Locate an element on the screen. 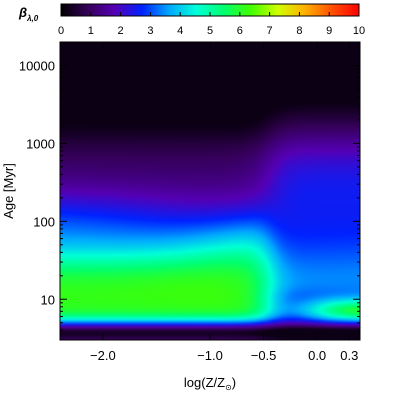  x-axis-label: log(Z/Z⊙) is located at coordinates (210, 383).